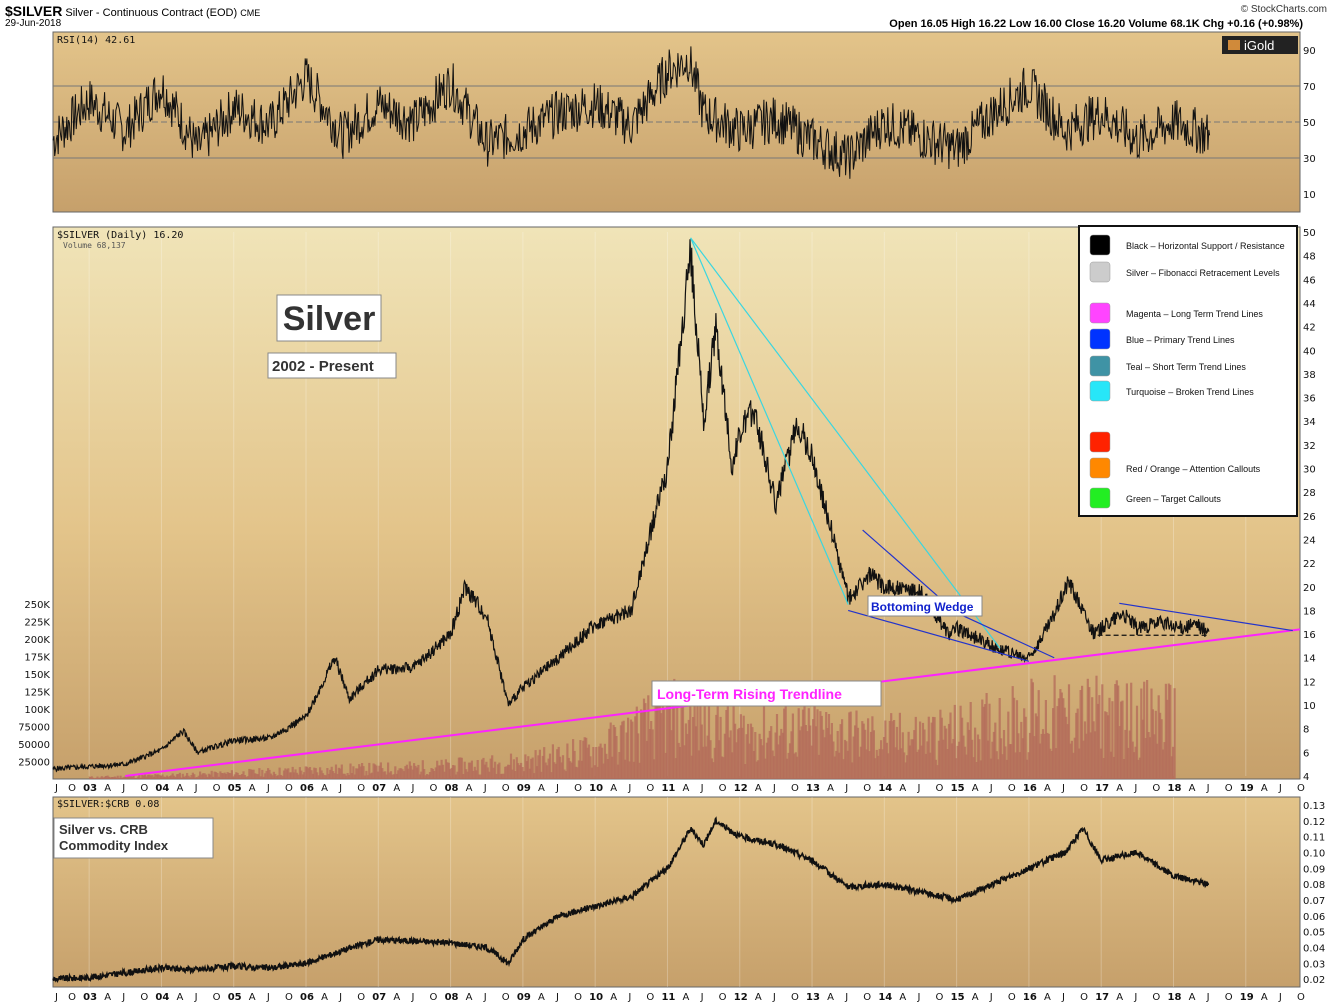 Image resolution: width=1341 pixels, height=1006 pixels. What do you see at coordinates (1309, 682) in the screenshot?
I see `price-y-tick-label: 12` at bounding box center [1309, 682].